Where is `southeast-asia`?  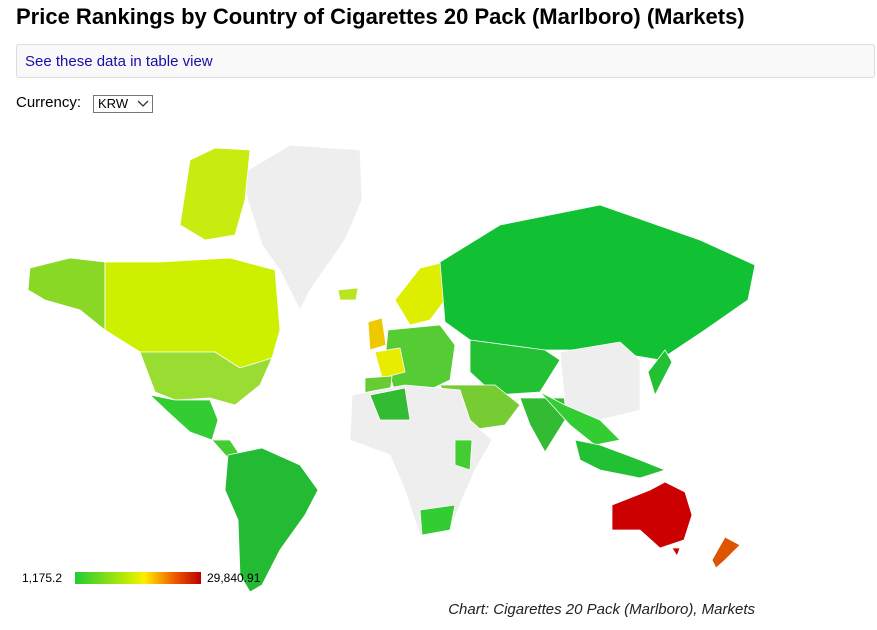 southeast-asia is located at coordinates (620, 459).